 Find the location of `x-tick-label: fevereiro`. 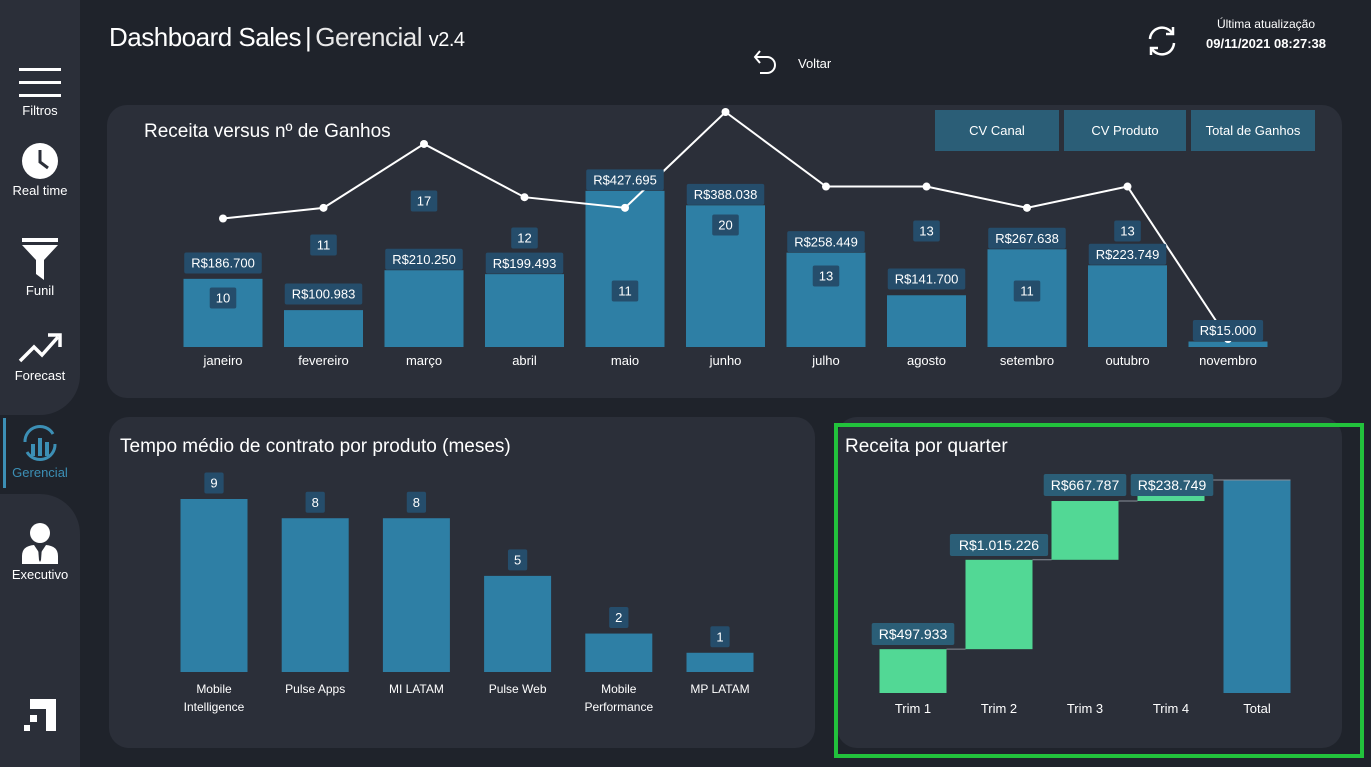

x-tick-label: fevereiro is located at coordinates (323, 360).